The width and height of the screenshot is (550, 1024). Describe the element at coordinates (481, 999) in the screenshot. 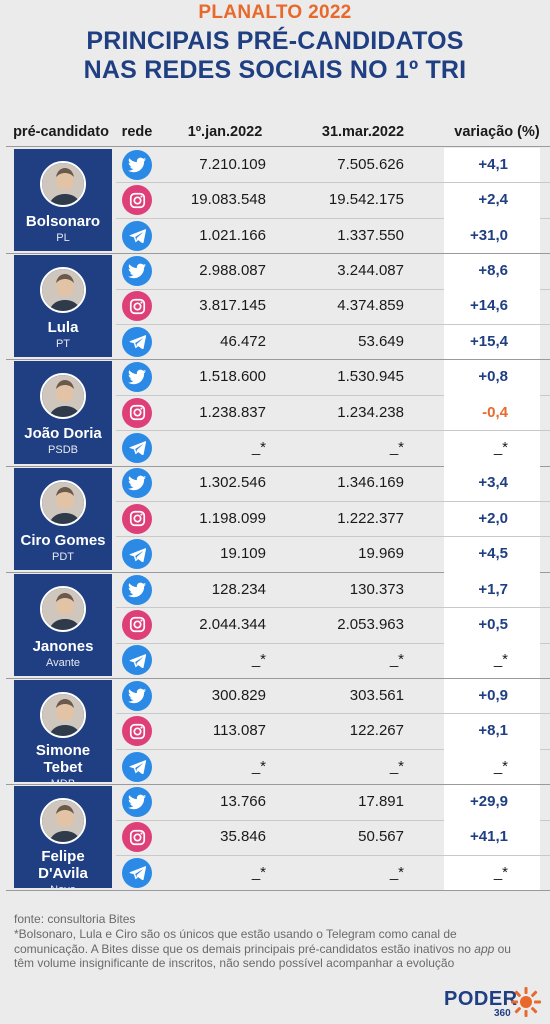

I see `logo-word: PODER` at that location.